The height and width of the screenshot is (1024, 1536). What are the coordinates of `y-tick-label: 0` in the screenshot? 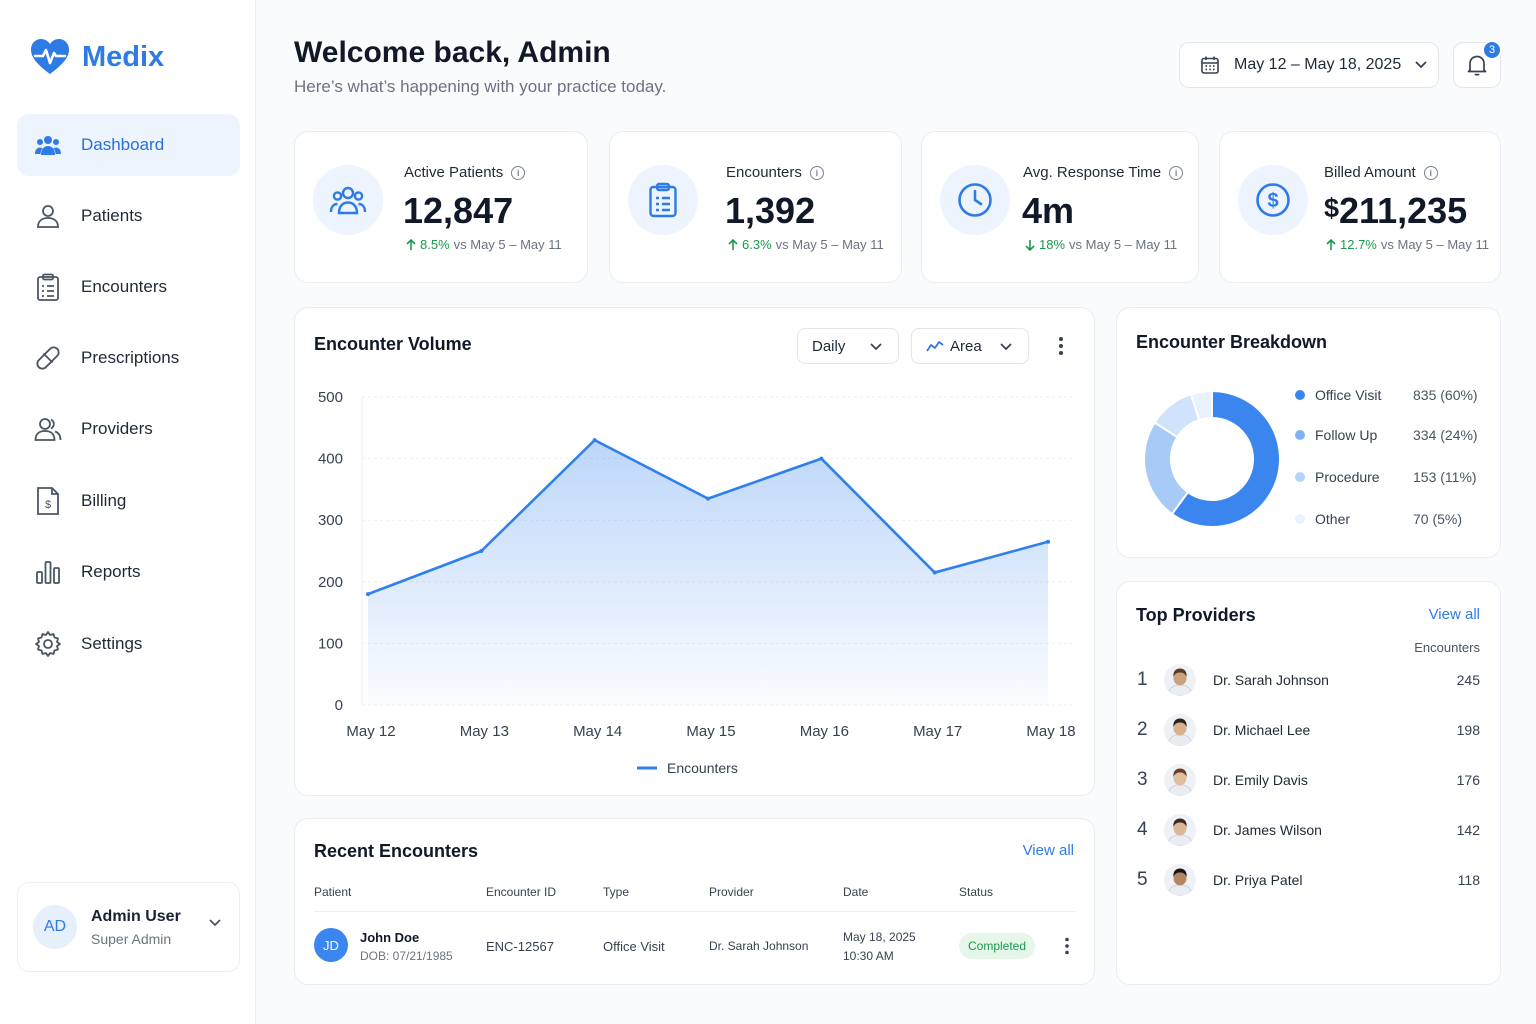 It's located at (339, 705).